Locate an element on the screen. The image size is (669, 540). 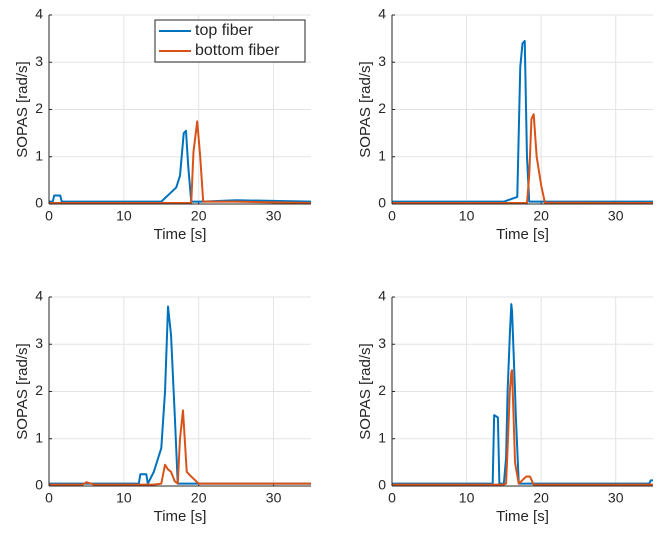
legend-box is located at coordinates (230, 41).